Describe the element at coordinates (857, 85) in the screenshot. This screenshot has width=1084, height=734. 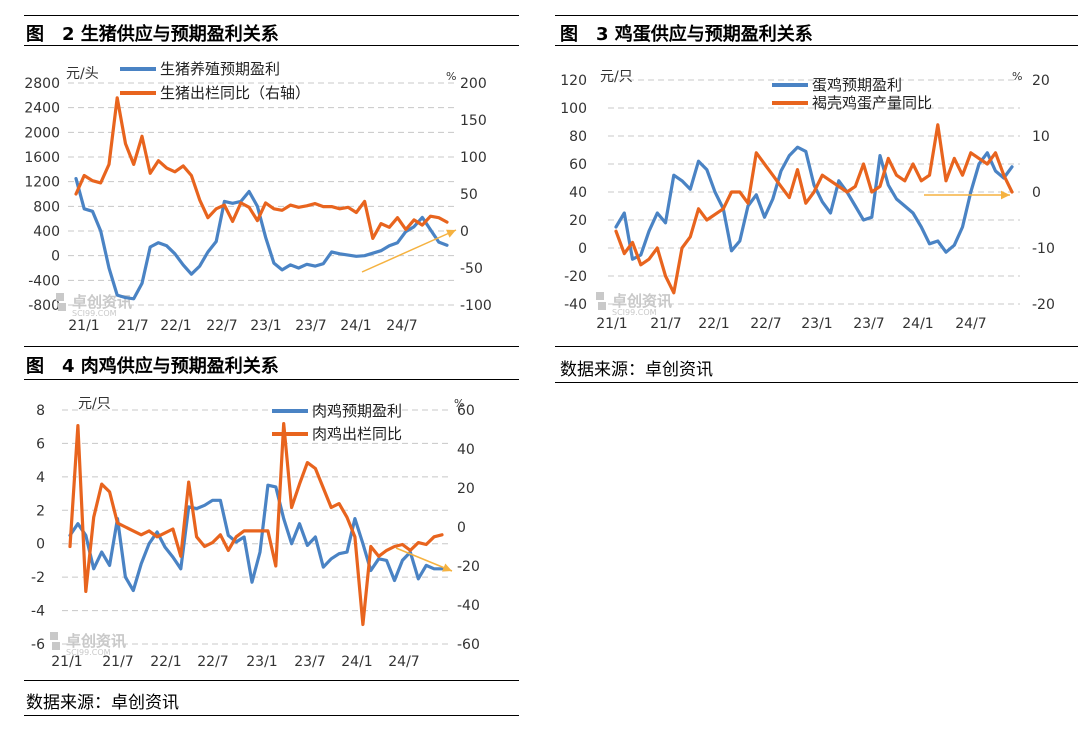
I see `legend-label-0: 蛋鸡预期盈利` at that location.